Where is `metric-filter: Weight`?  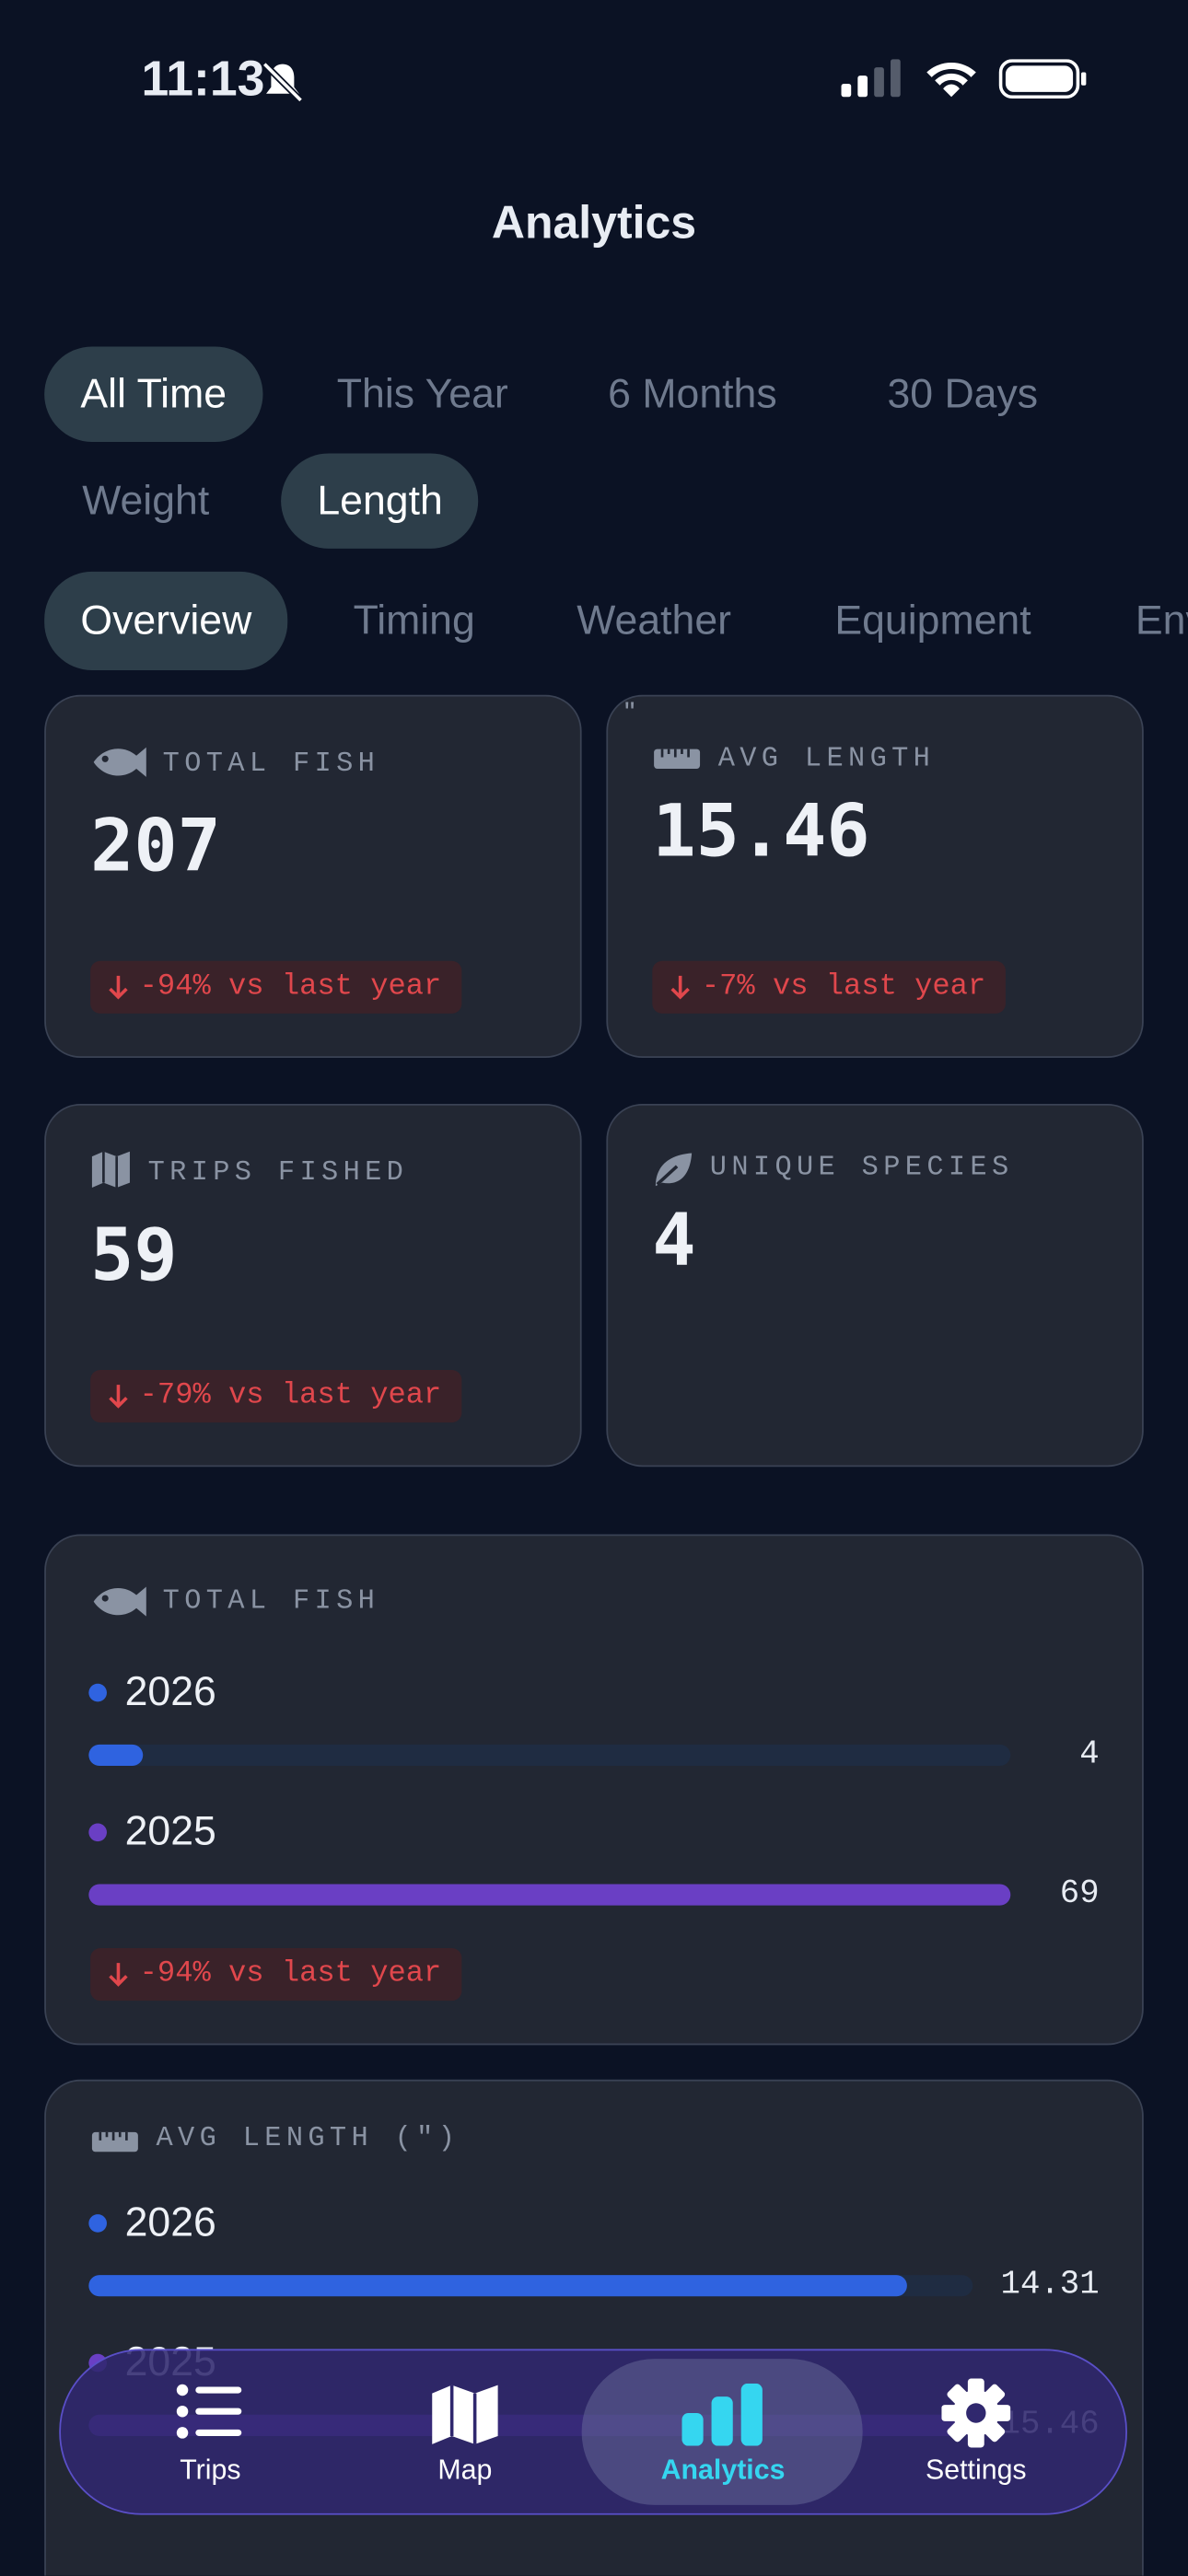
metric-filter: Weight is located at coordinates (146, 501).